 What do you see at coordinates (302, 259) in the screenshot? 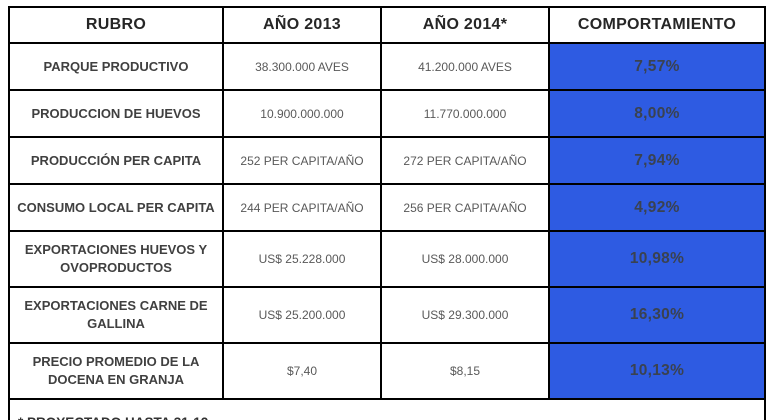
I see `value-2013: US$ 25.228.000` at bounding box center [302, 259].